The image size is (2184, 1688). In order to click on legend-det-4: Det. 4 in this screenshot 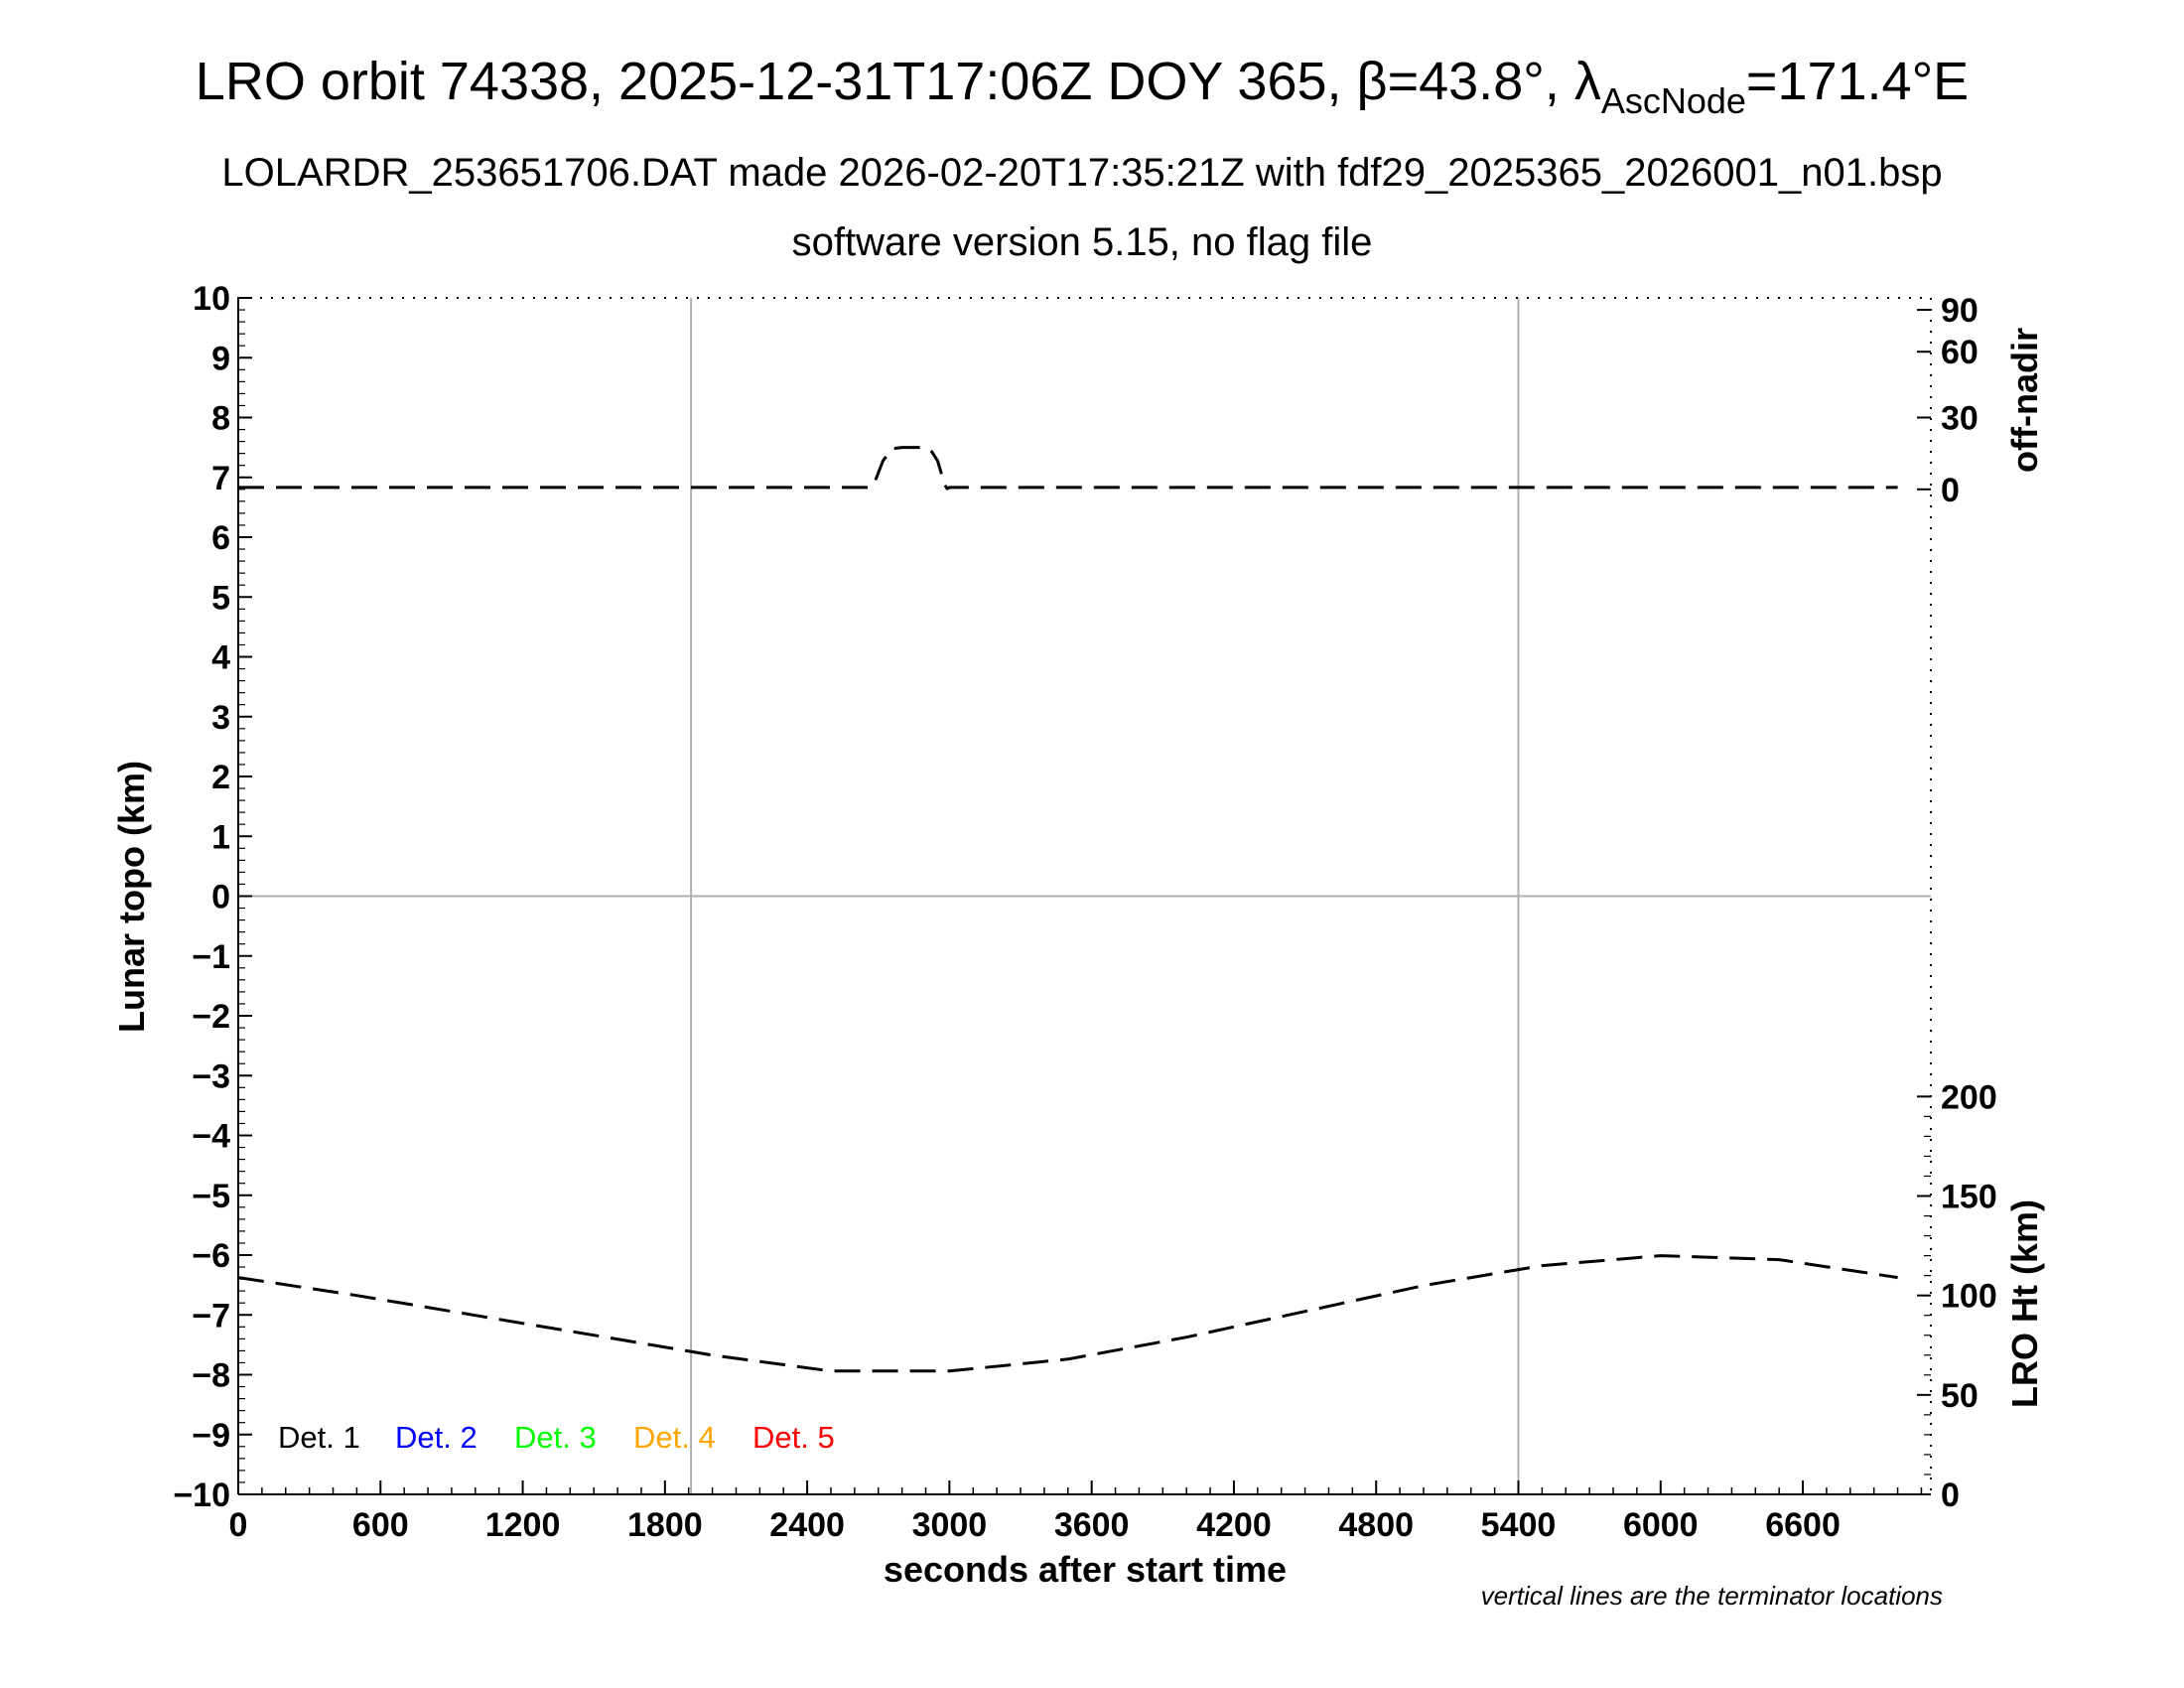, I will do `click(674, 1437)`.